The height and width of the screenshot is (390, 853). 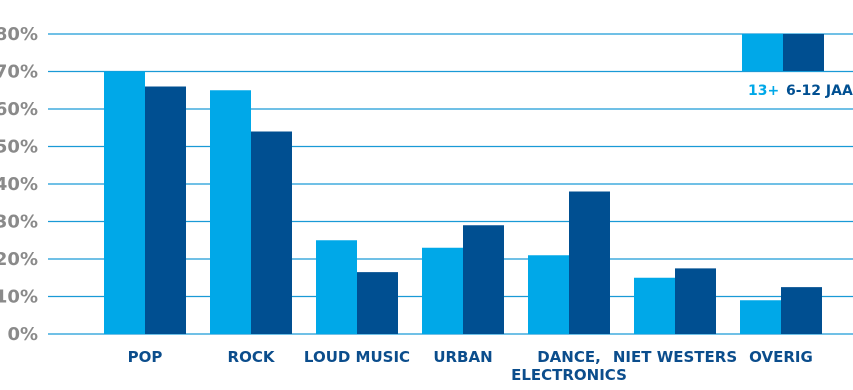 I want to click on category-label: NIET WESTERS, so click(x=675, y=357).